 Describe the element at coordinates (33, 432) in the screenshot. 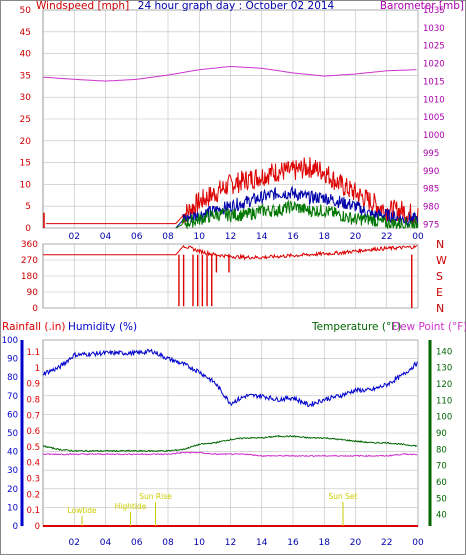

I see `rain-y-tick-label: 0.6` at that location.